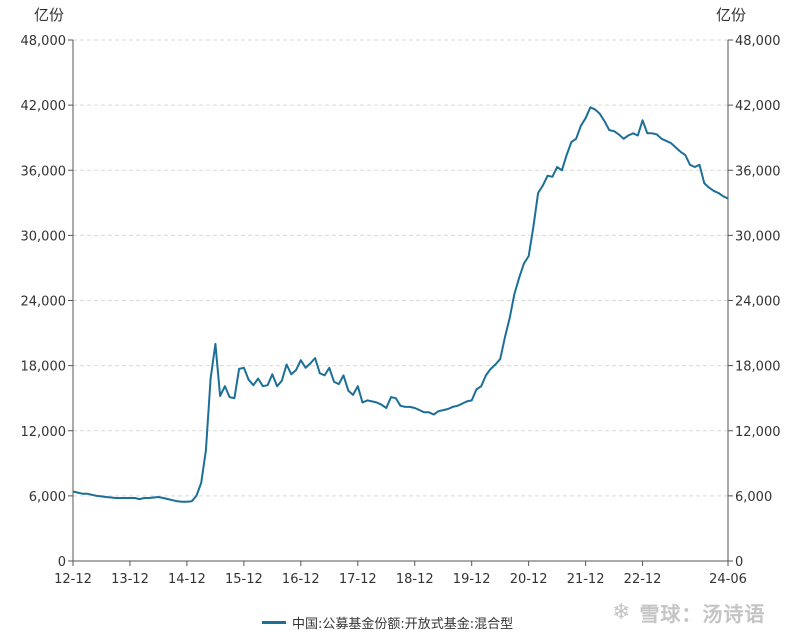 The width and height of the screenshot is (800, 636). What do you see at coordinates (44, 106) in the screenshot?
I see `y-tick-label-left: 42,000` at bounding box center [44, 106].